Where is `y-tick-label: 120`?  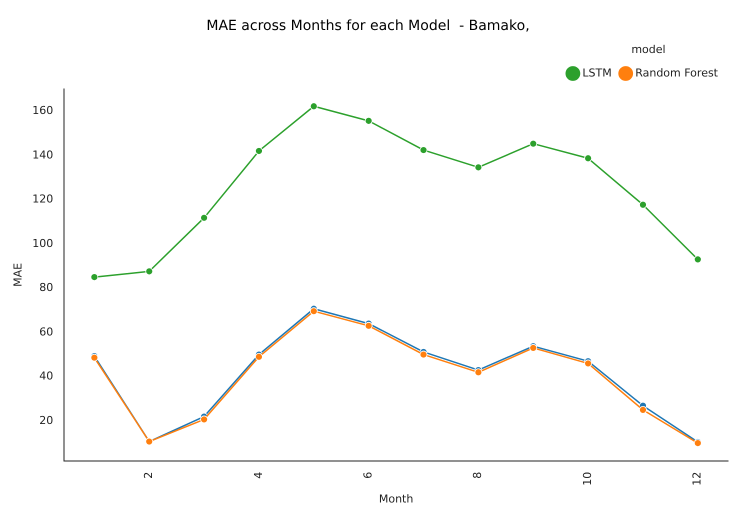 y-tick-label: 120 is located at coordinates (43, 199).